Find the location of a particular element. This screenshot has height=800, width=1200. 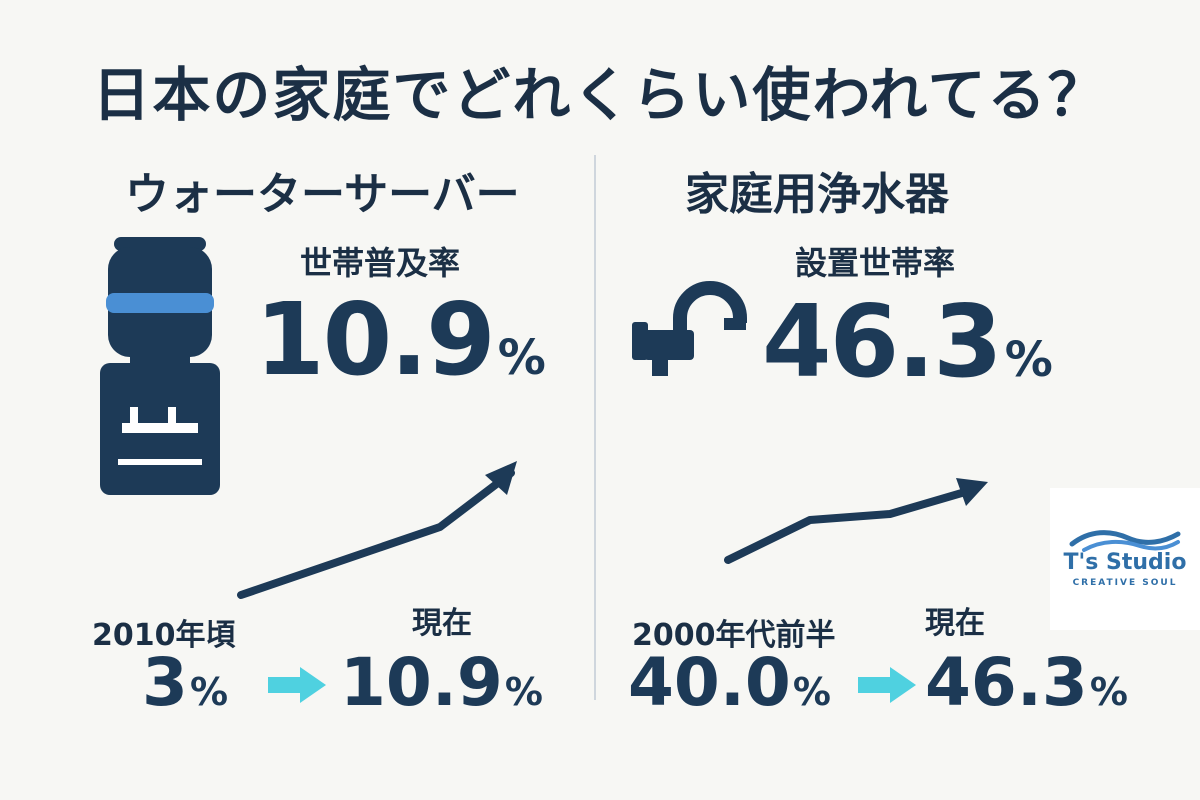

faucet-icon is located at coordinates (689, 328).